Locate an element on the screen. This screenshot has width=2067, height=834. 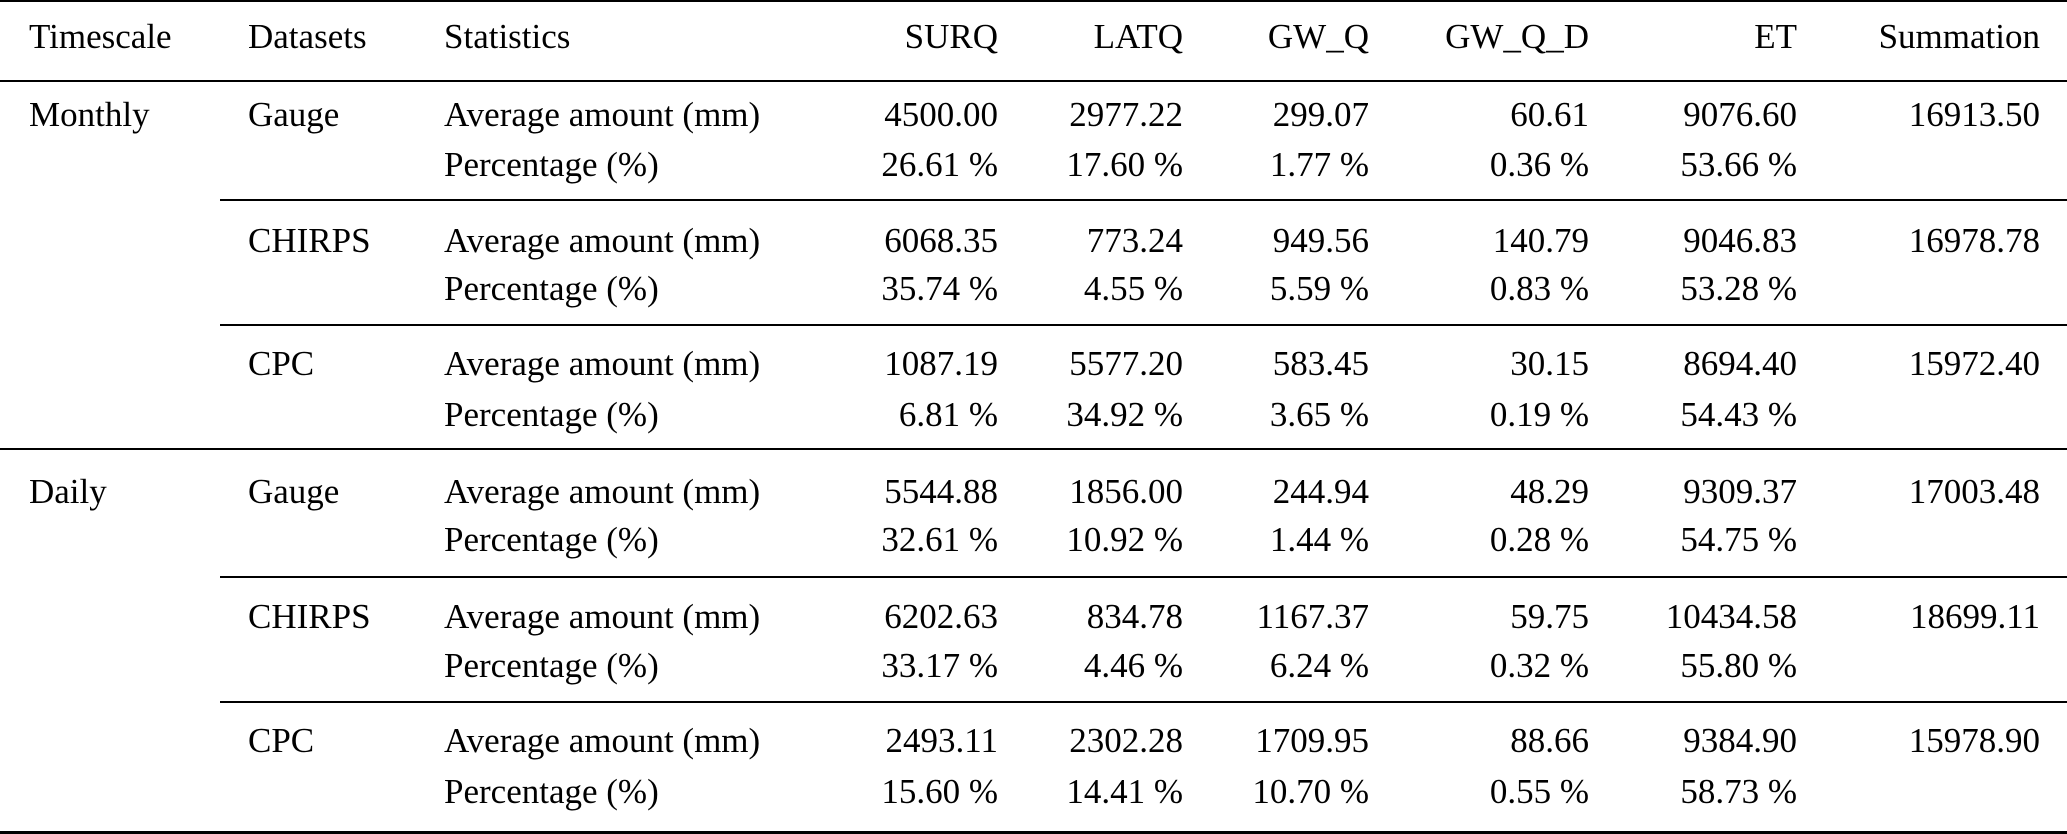
amount-value: 10434.58 is located at coordinates (1731, 616).